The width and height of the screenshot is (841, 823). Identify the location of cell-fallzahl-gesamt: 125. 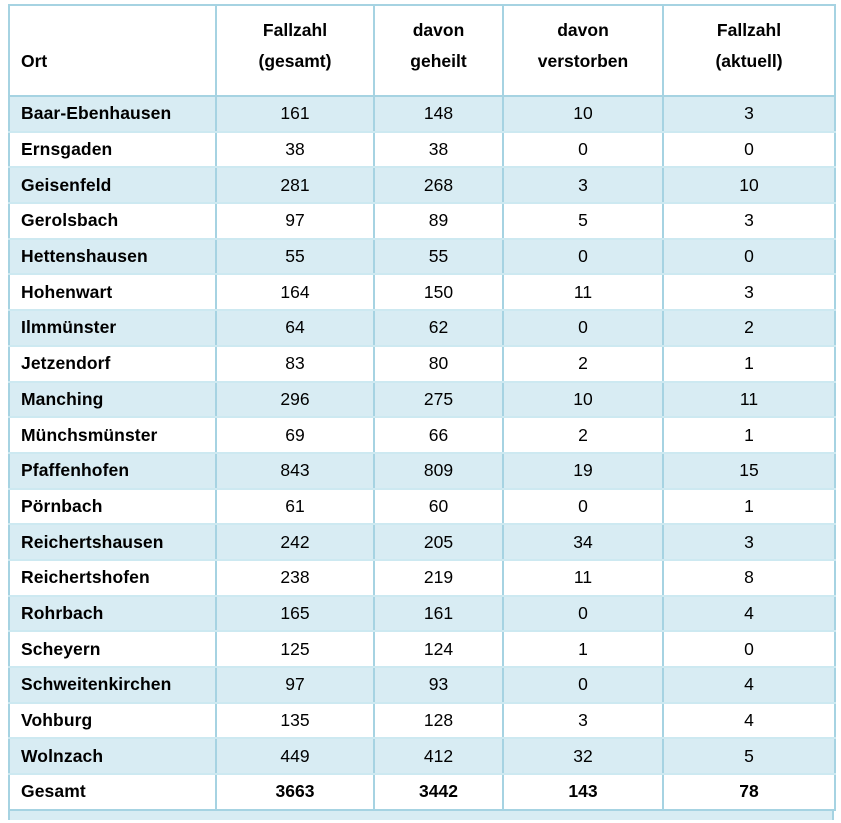
(295, 649).